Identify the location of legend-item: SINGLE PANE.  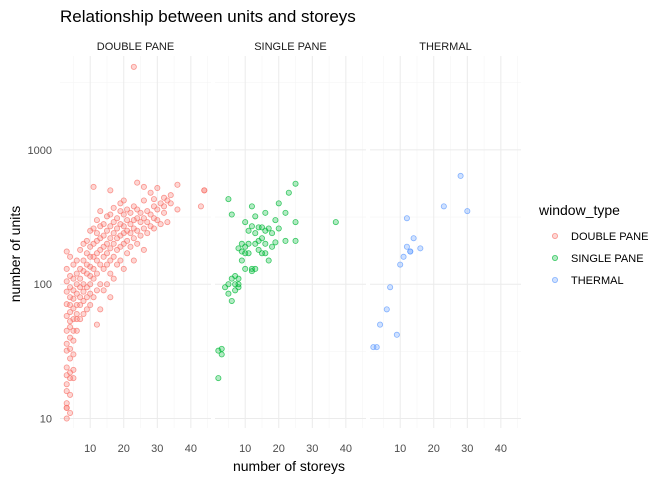
(598, 259).